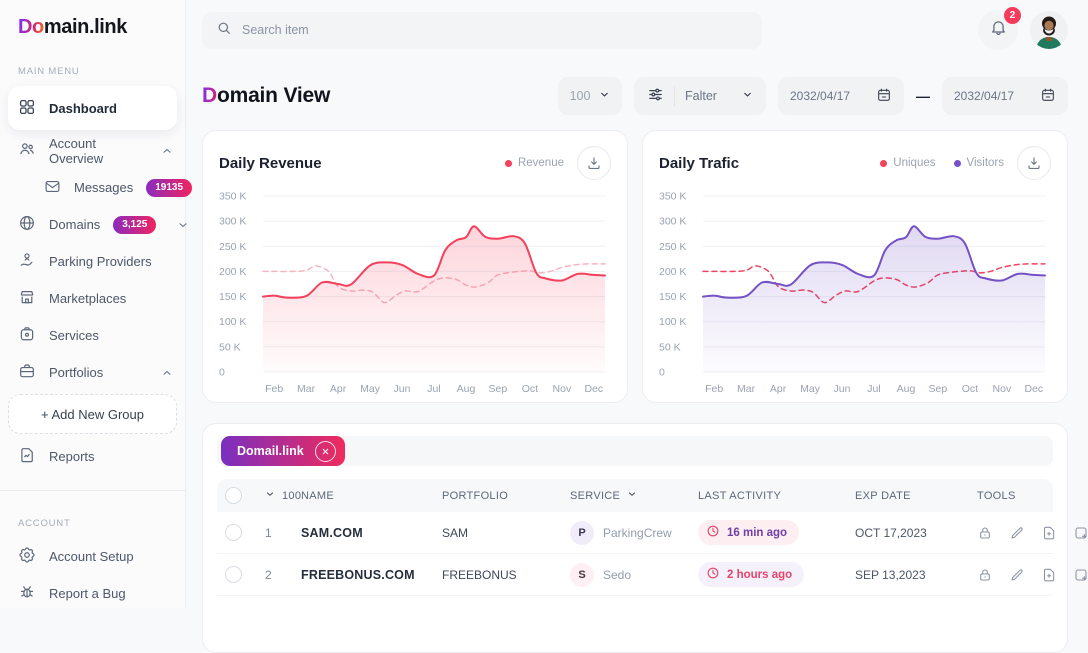 This screenshot has width=1088, height=653. Describe the element at coordinates (984, 96) in the screenshot. I see `date-to-value: 2032/04/17` at that location.